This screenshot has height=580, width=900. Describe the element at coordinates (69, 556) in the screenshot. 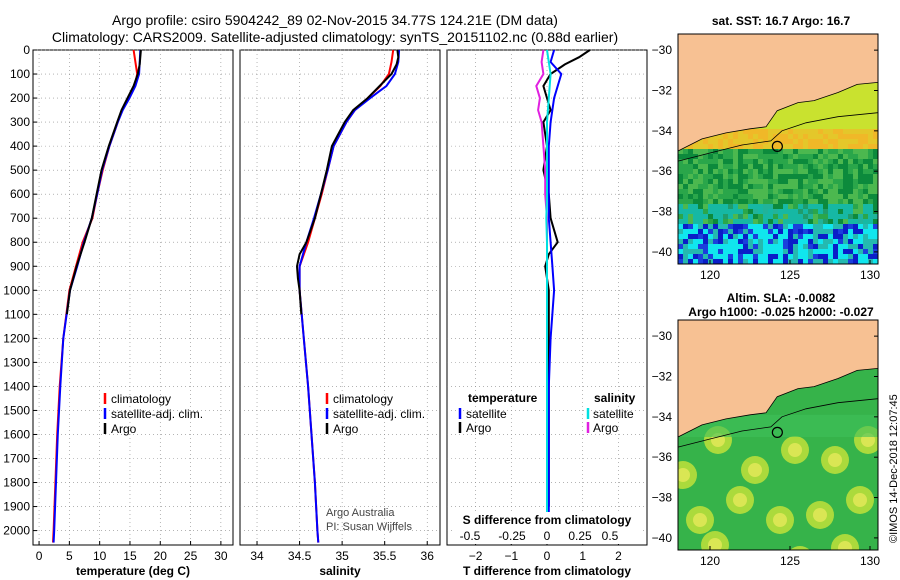

I see `temperature-xtick-label: 5` at that location.